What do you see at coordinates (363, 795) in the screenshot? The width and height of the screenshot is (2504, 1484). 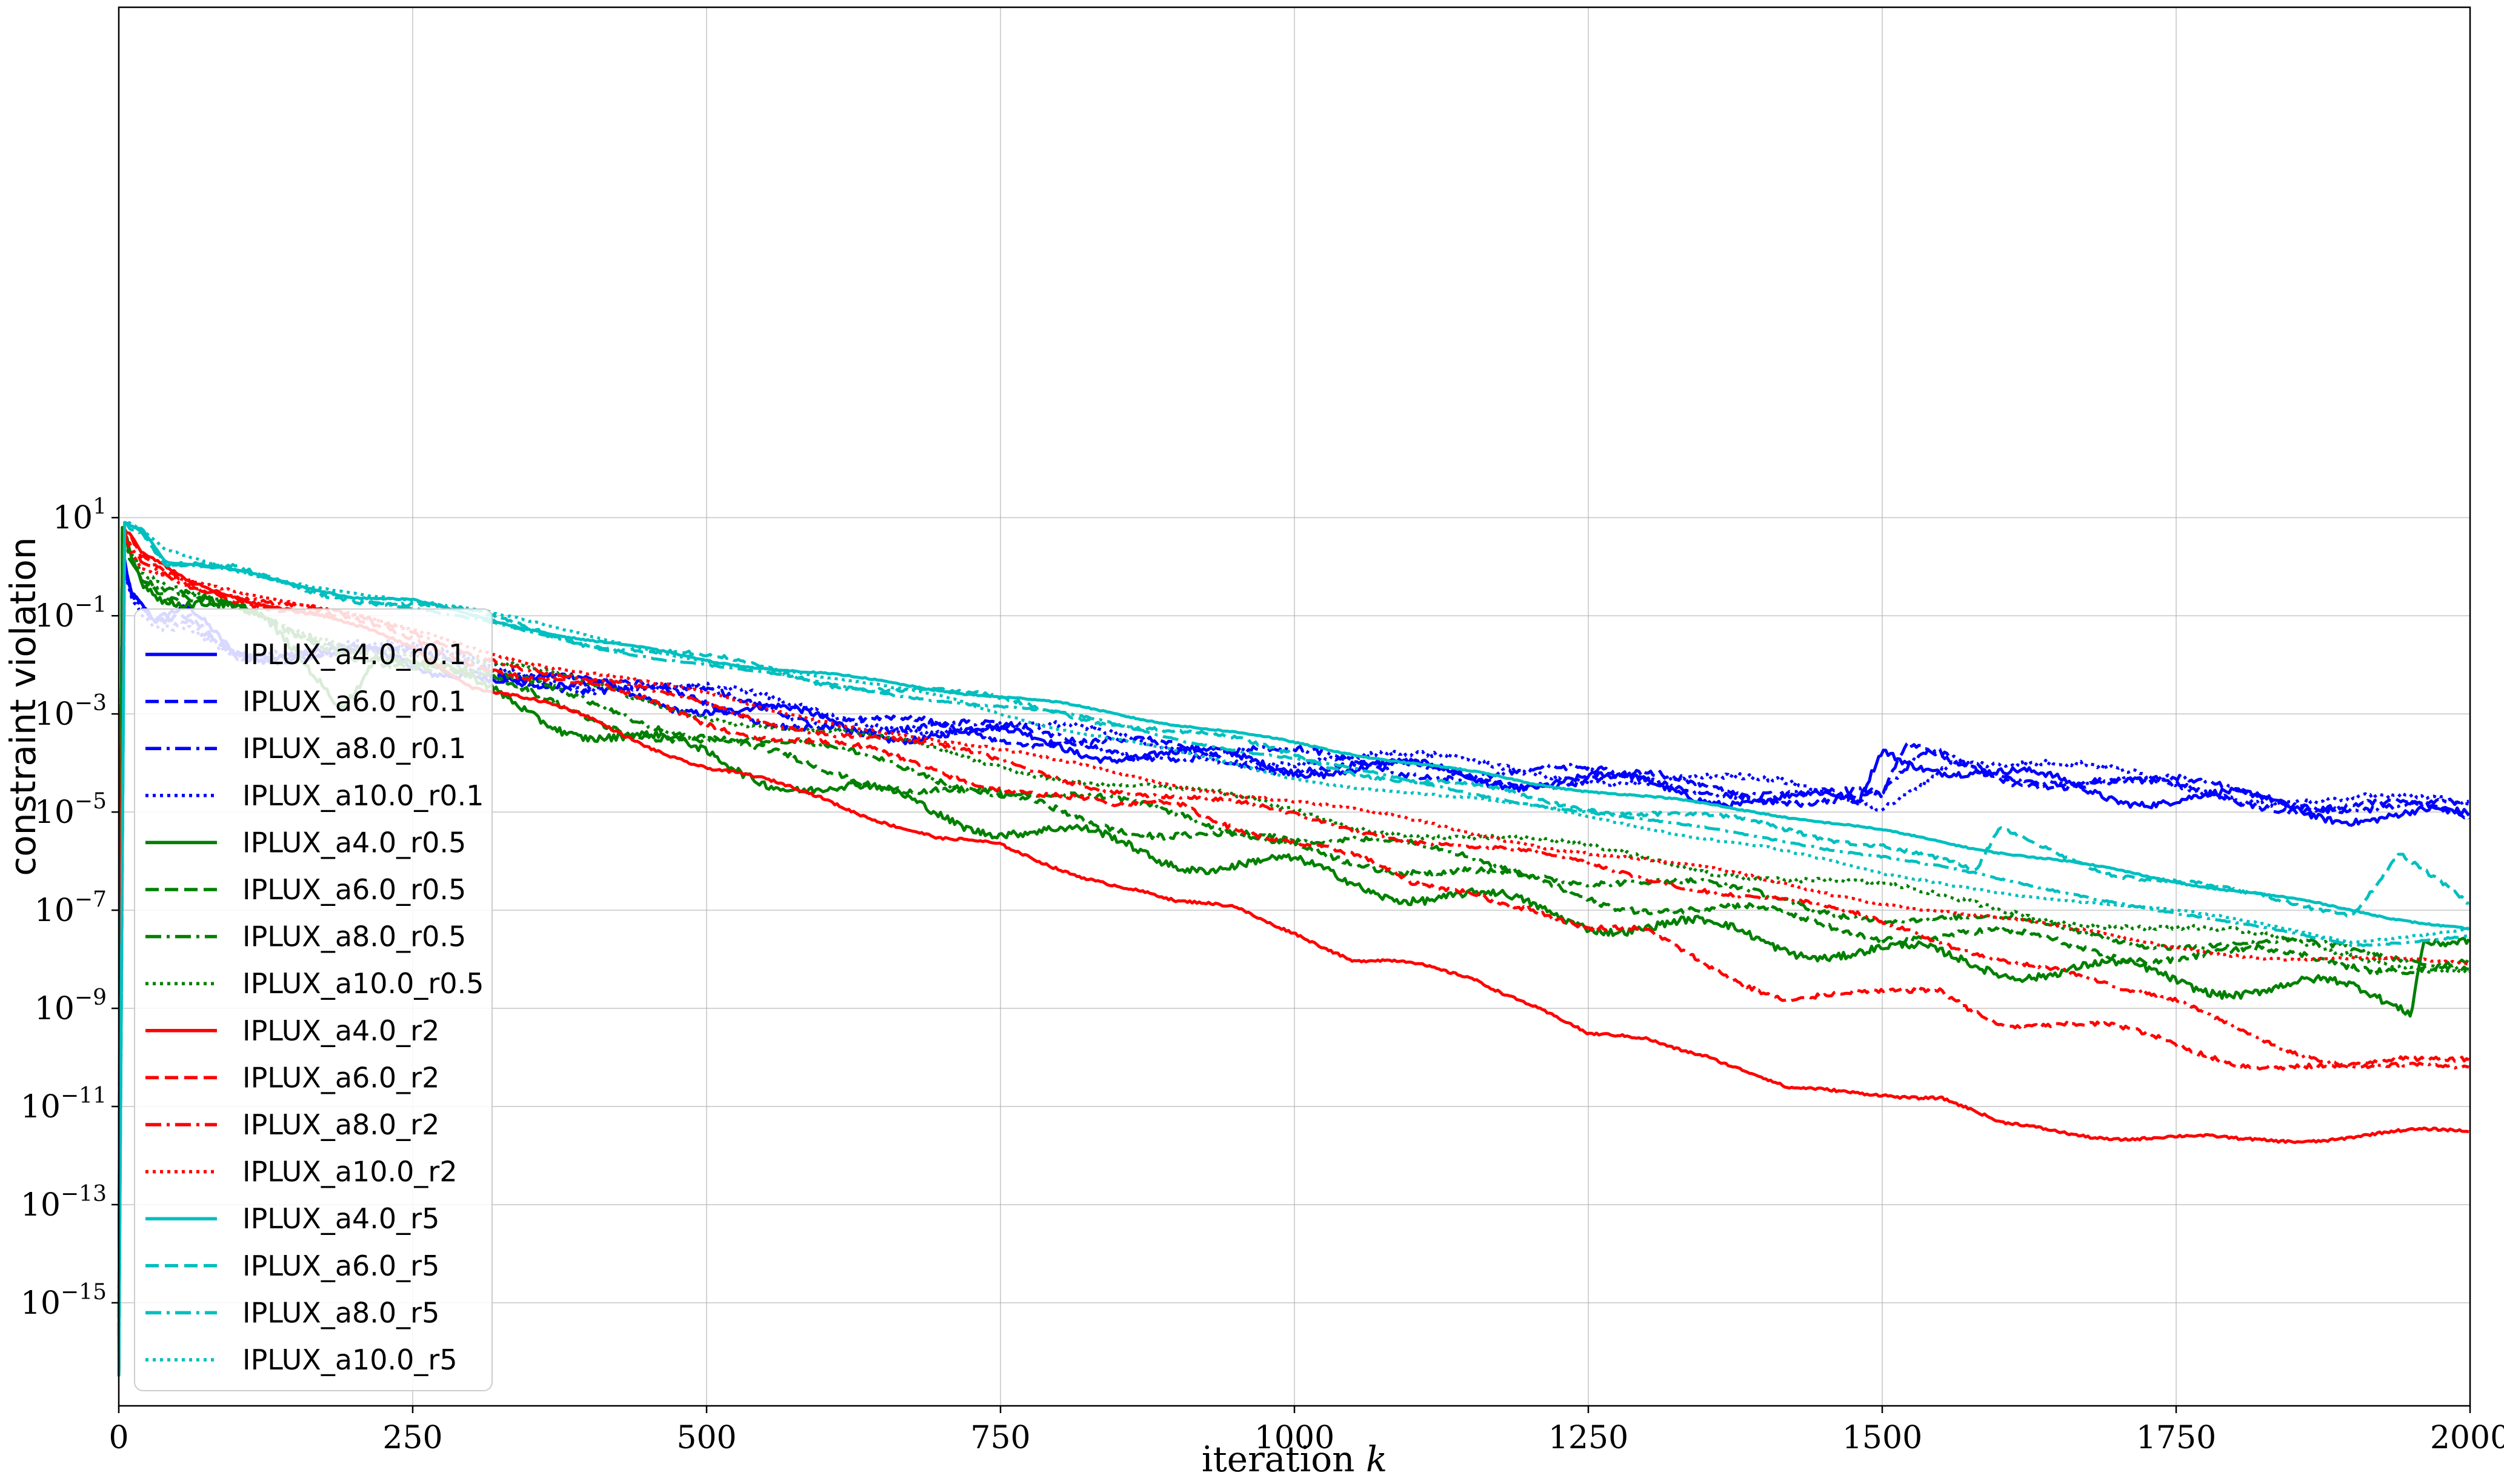 I see `legend-label: IPLUX_a10.0_r0.1` at bounding box center [363, 795].